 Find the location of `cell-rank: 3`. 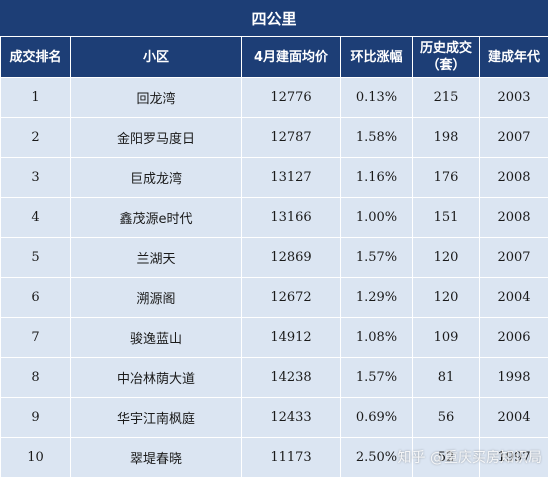

cell-rank: 3 is located at coordinates (35, 177).